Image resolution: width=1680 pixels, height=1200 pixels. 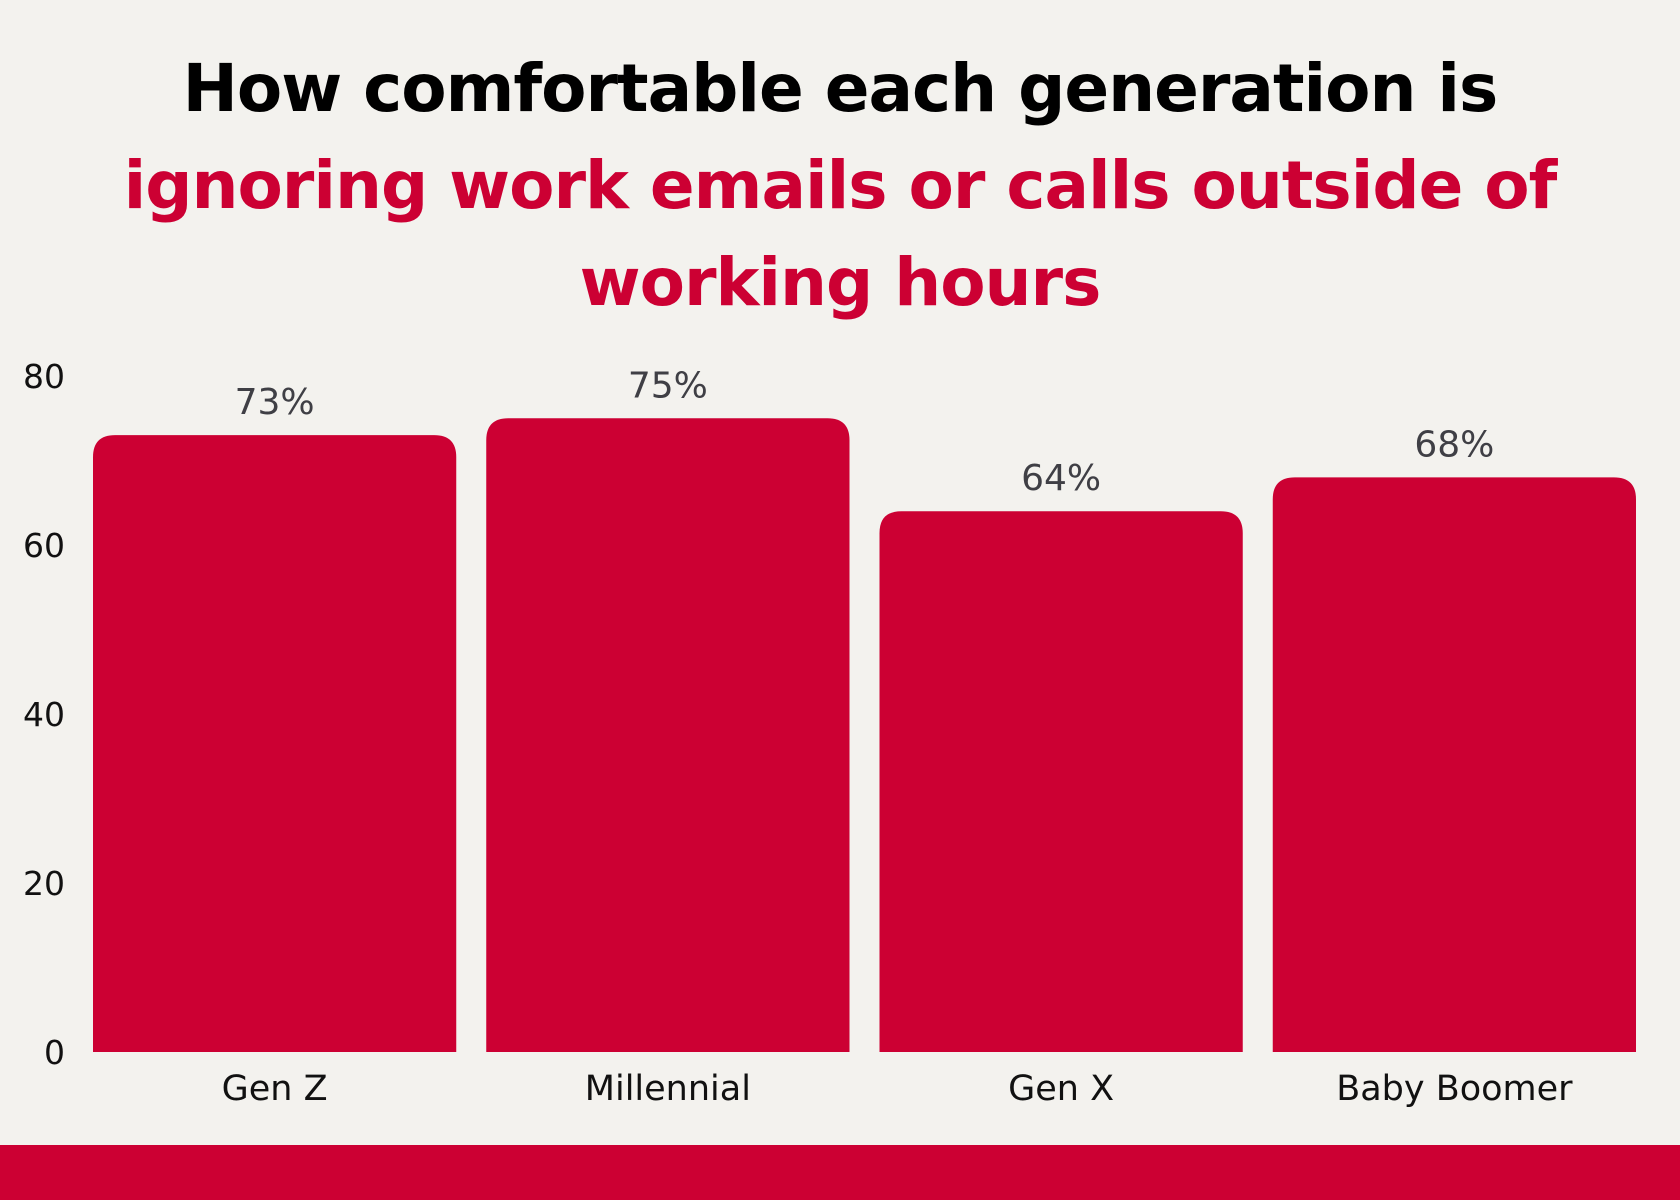 What do you see at coordinates (1454, 1089) in the screenshot?
I see `x-tick-label: Baby Boomer` at bounding box center [1454, 1089].